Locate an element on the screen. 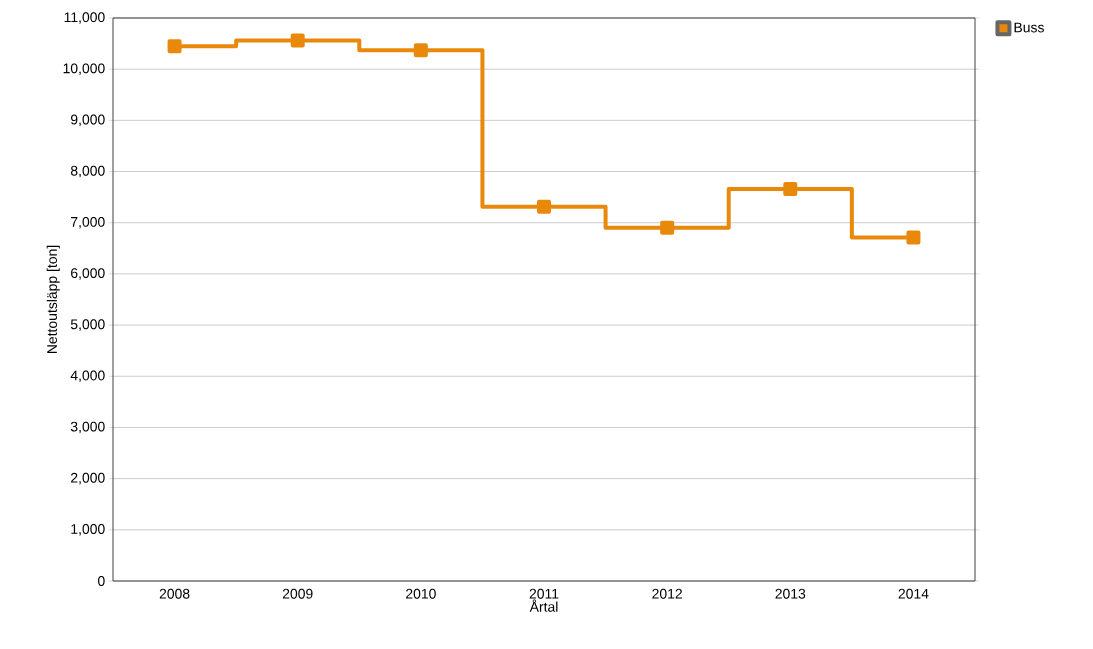  x-tick-label: 2014 is located at coordinates (913, 593).